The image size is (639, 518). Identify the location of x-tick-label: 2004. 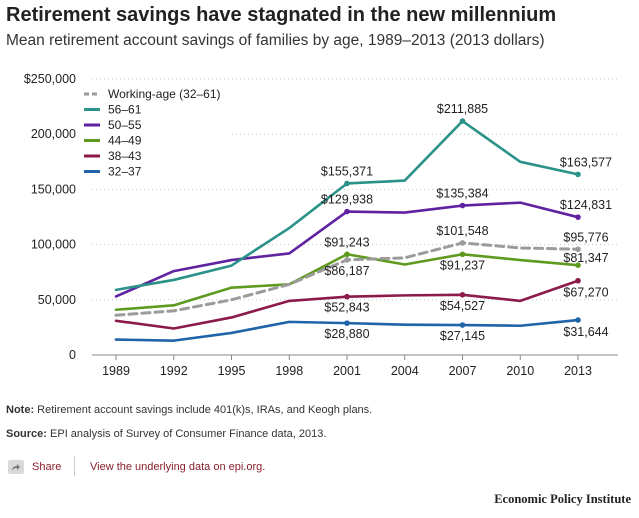
(405, 371).